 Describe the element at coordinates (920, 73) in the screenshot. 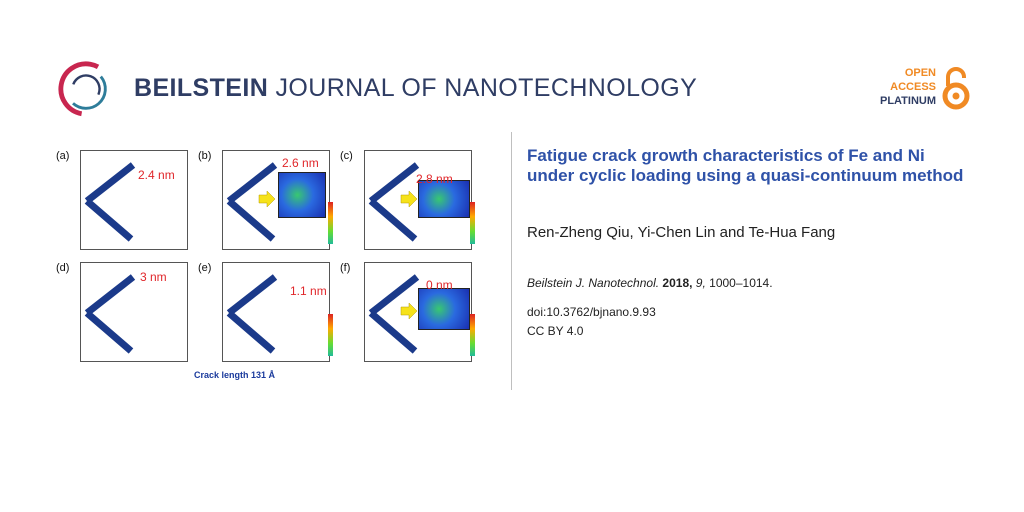

I see `open-access-line-1: OPEN` at that location.